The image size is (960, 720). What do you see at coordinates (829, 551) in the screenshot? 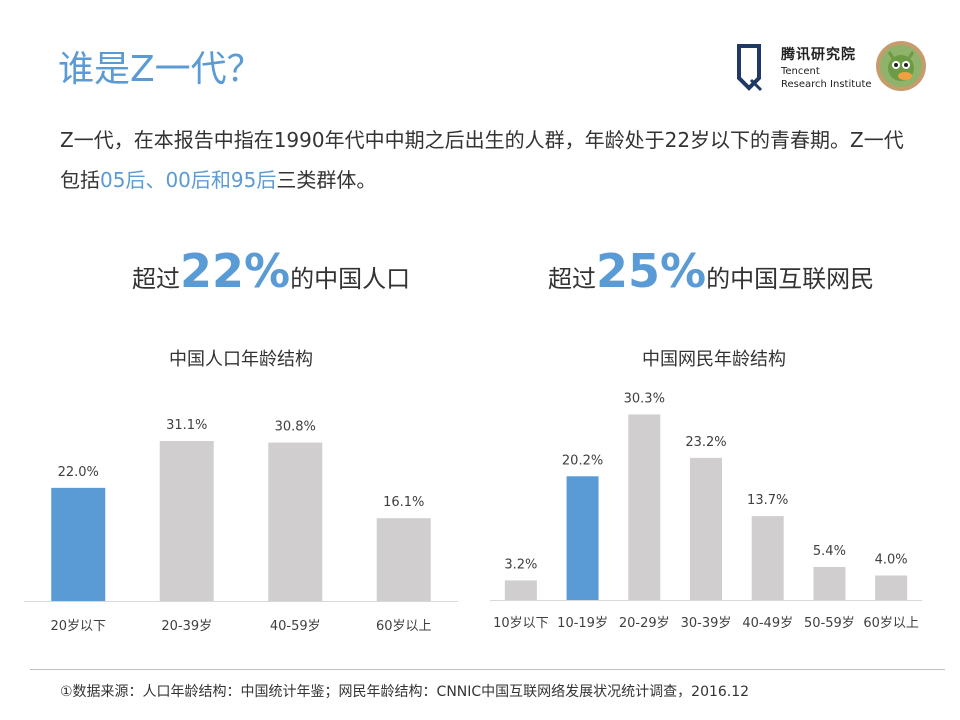
I see `data-label: 5.4%` at bounding box center [829, 551].